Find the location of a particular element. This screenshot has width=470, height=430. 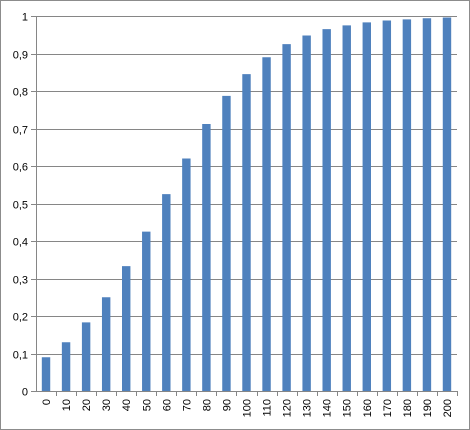

x-tick-label: 70 is located at coordinates (187, 405).